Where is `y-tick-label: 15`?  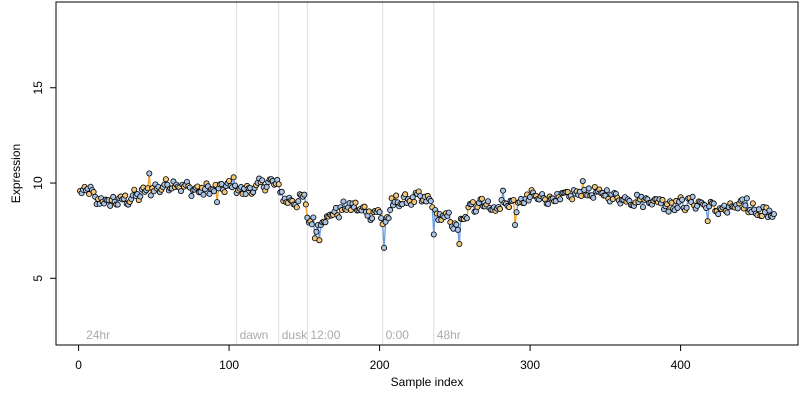
y-tick-label: 15 is located at coordinates (38, 88).